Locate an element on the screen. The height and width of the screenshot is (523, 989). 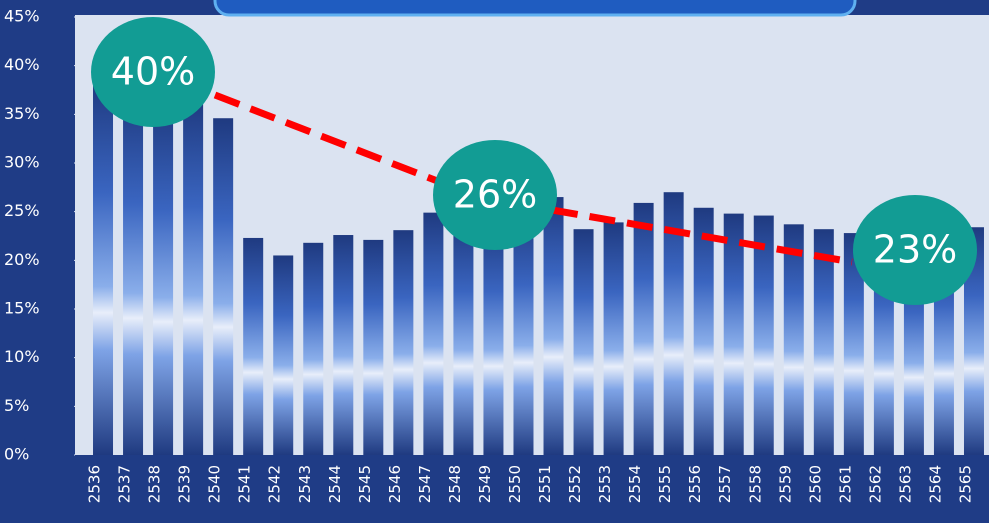
annotation: 23% is located at coordinates (915, 250).